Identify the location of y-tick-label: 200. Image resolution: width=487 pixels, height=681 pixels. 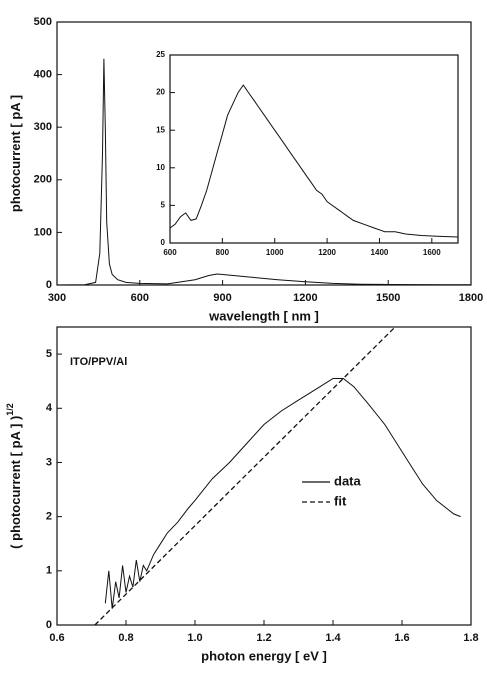
(43, 180).